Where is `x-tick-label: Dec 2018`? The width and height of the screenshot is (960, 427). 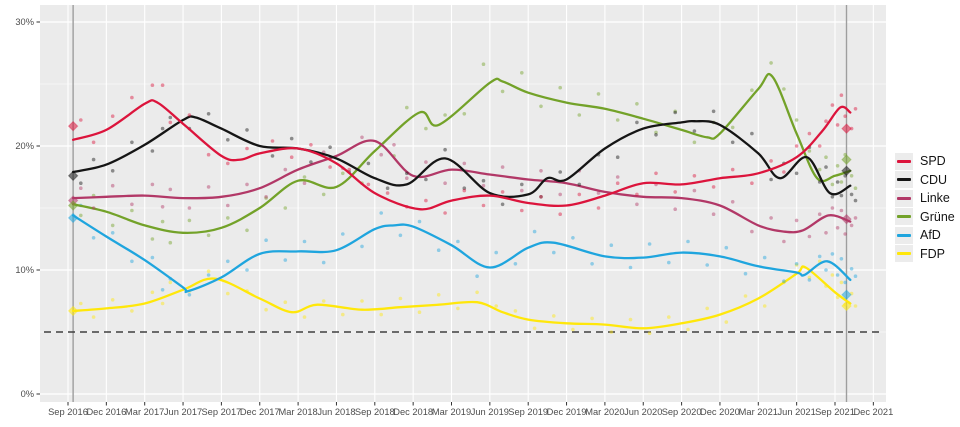
x-tick-label: Dec 2018 is located at coordinates (413, 412).